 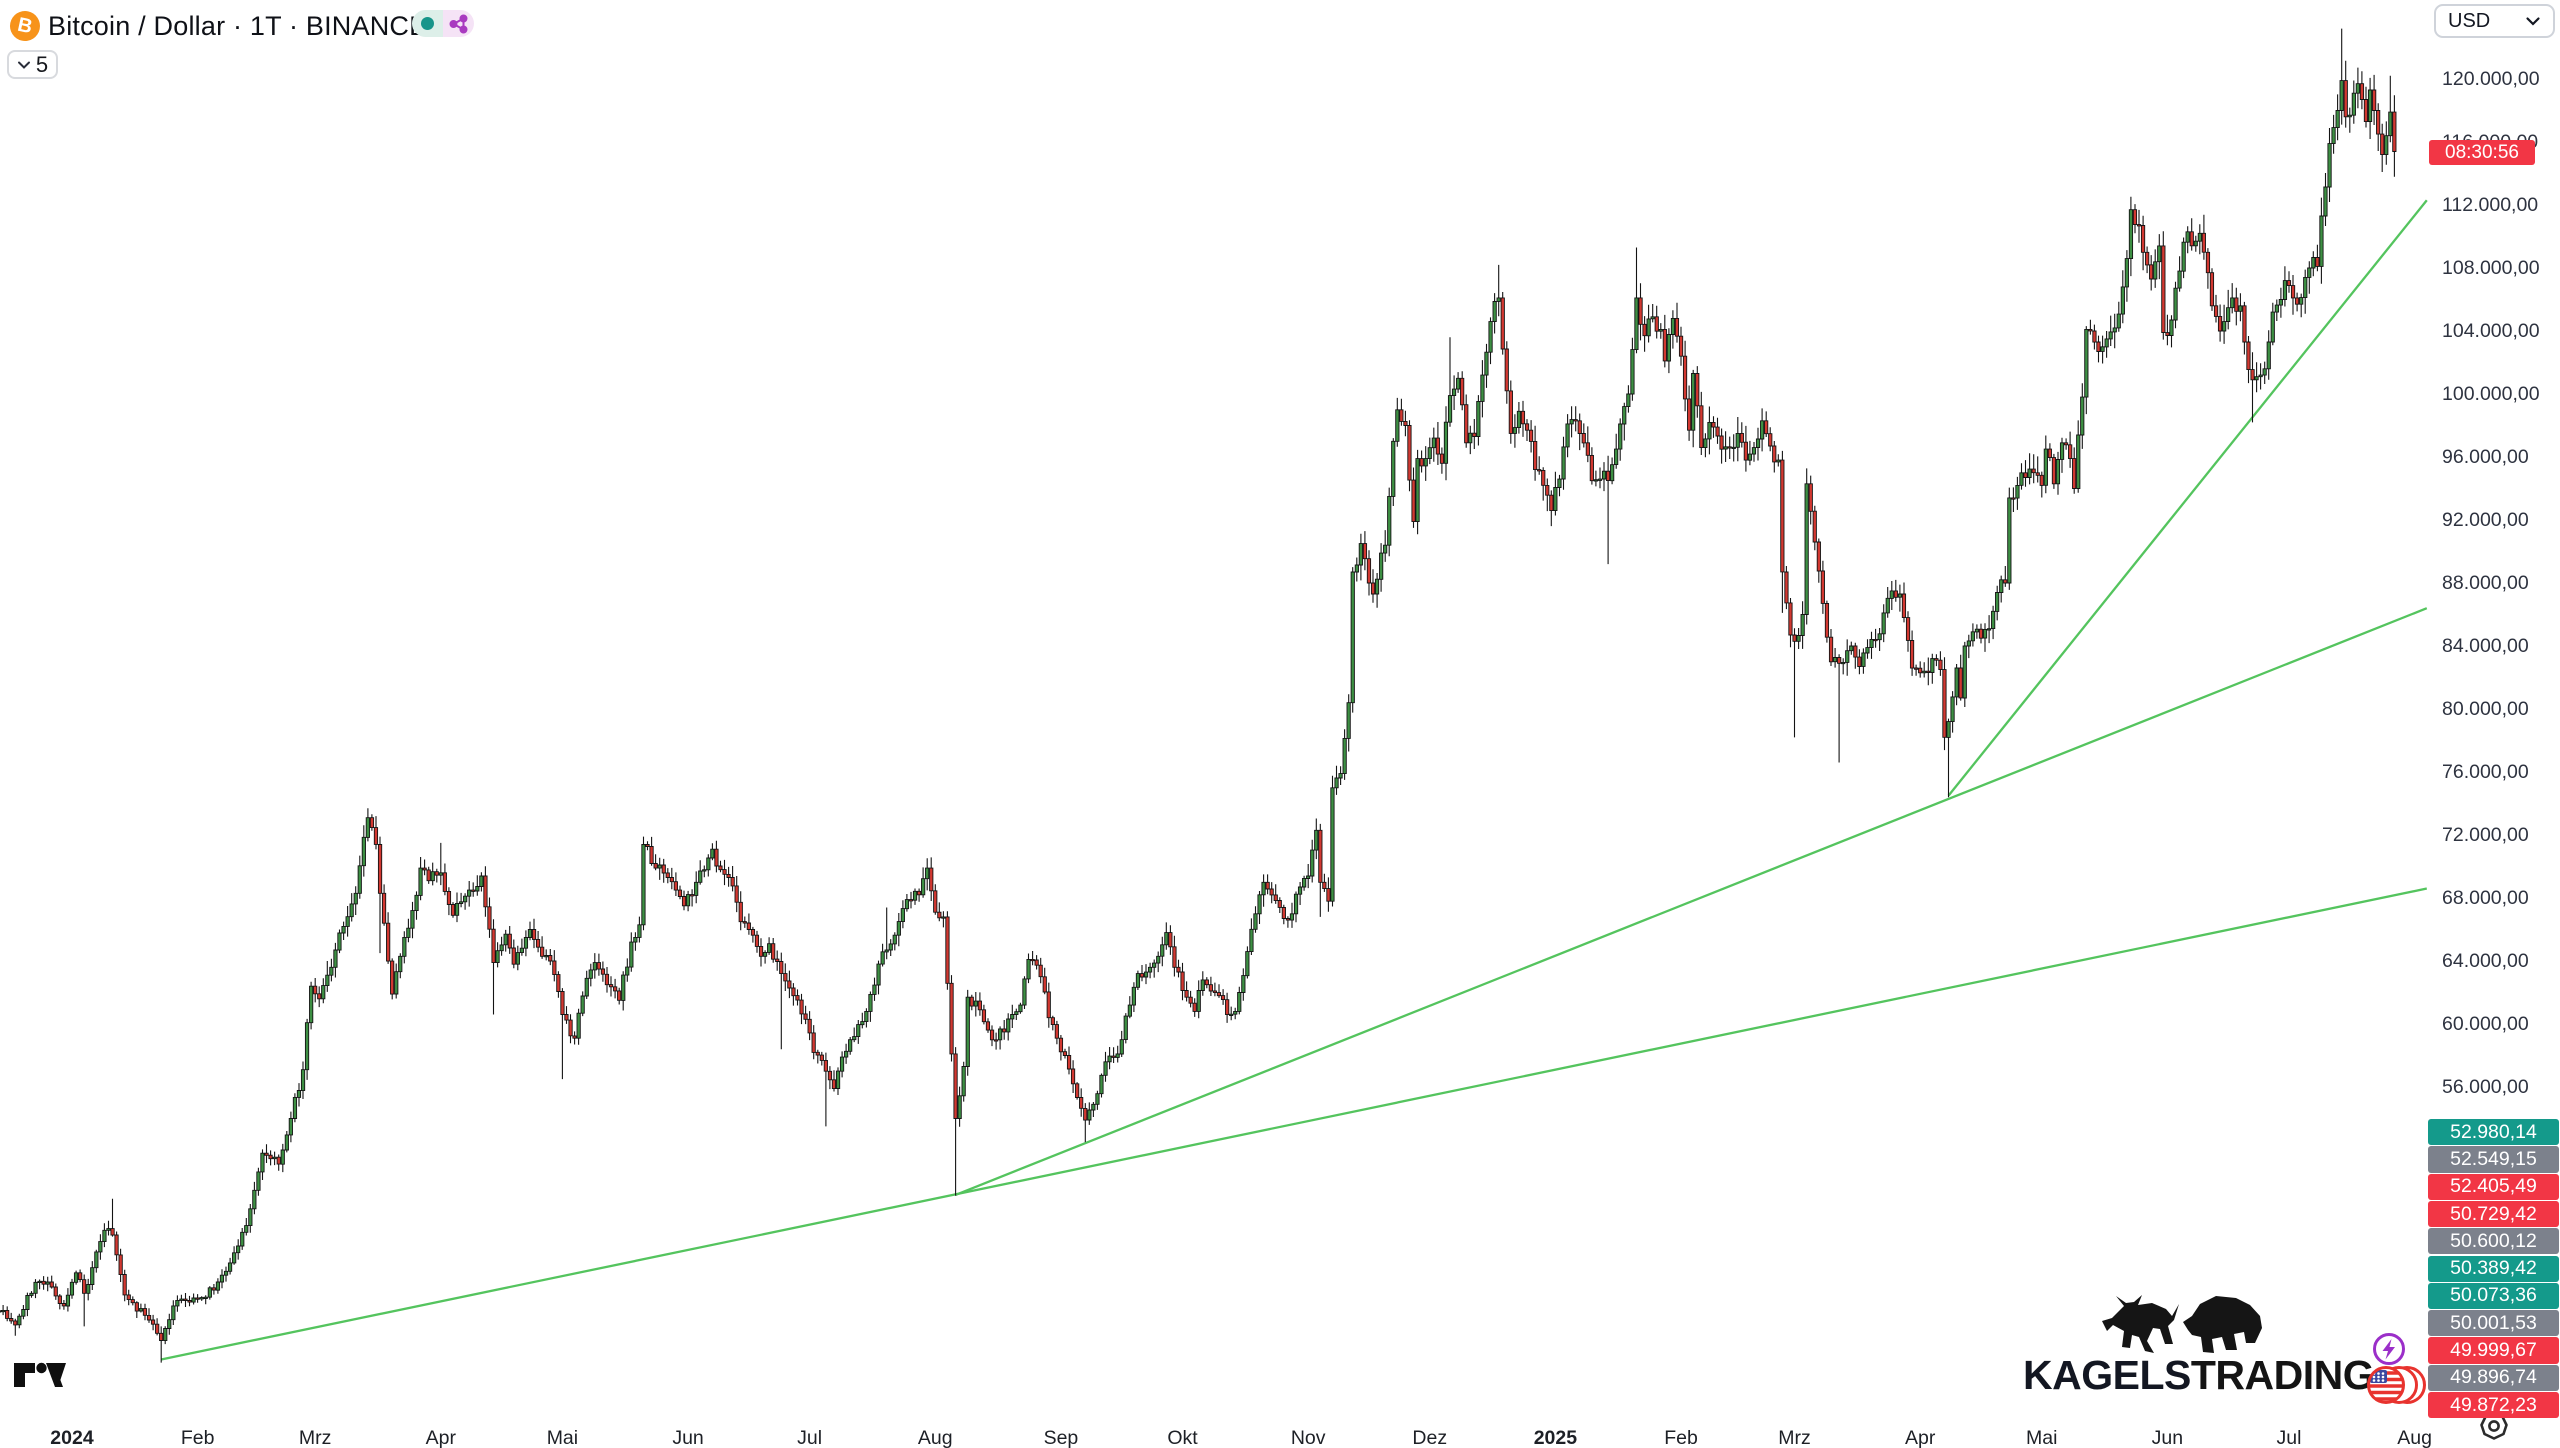 What do you see at coordinates (2493, 1323) in the screenshot?
I see `price-level-label: 50.001,53` at bounding box center [2493, 1323].